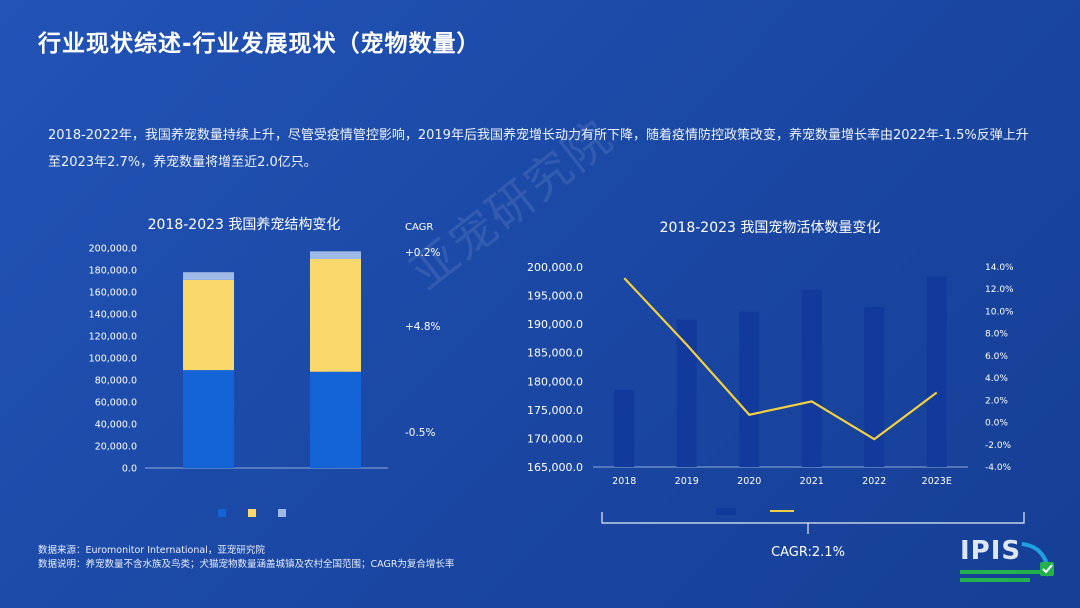 The image size is (1080, 608). I want to click on chart1-y-tick: 200,000.0, so click(113, 249).